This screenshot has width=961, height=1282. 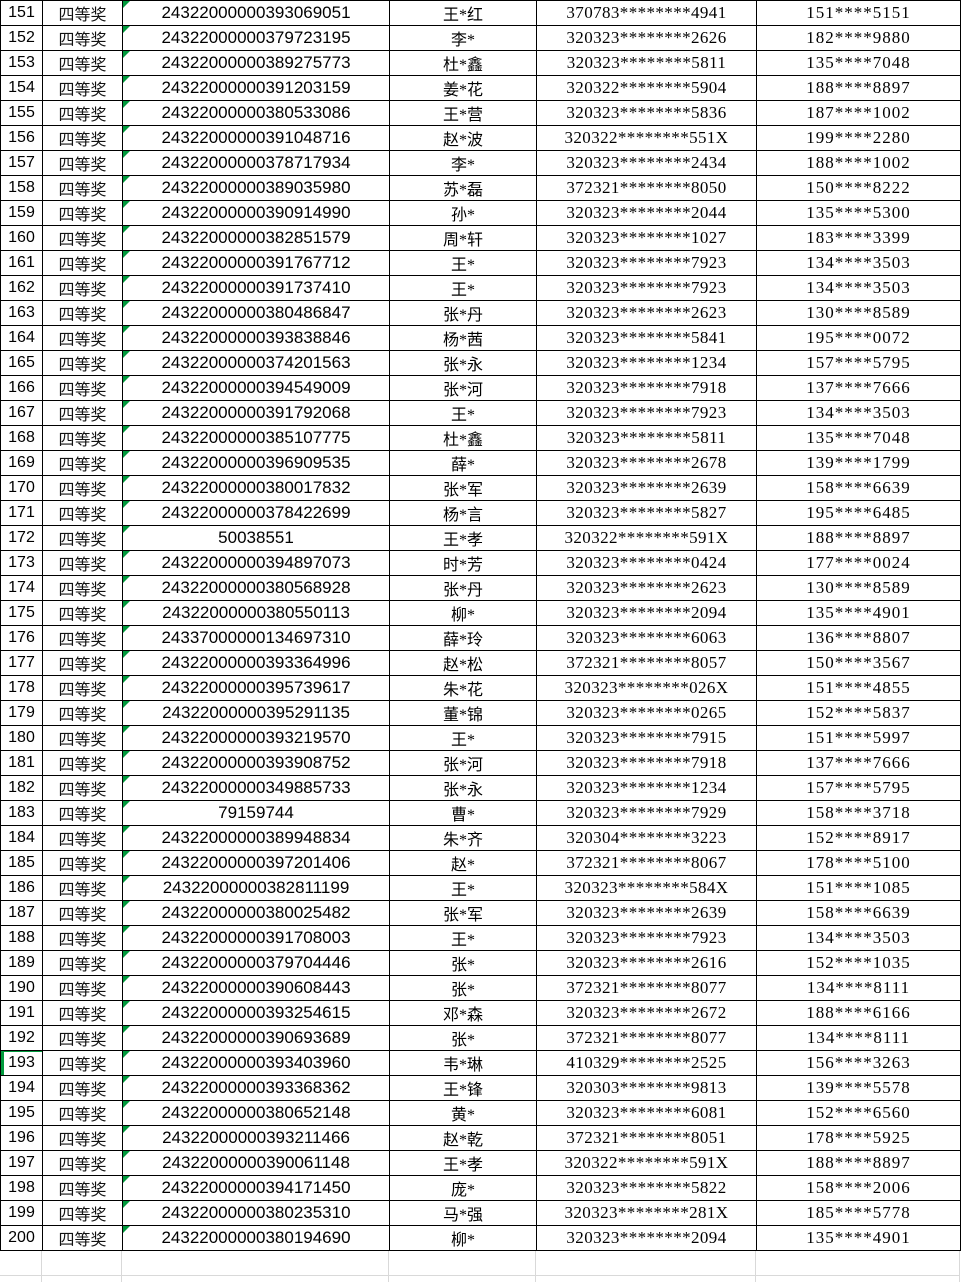 I want to click on ticket-number-cell: 24322000000393403960, so click(x=256, y=1063).